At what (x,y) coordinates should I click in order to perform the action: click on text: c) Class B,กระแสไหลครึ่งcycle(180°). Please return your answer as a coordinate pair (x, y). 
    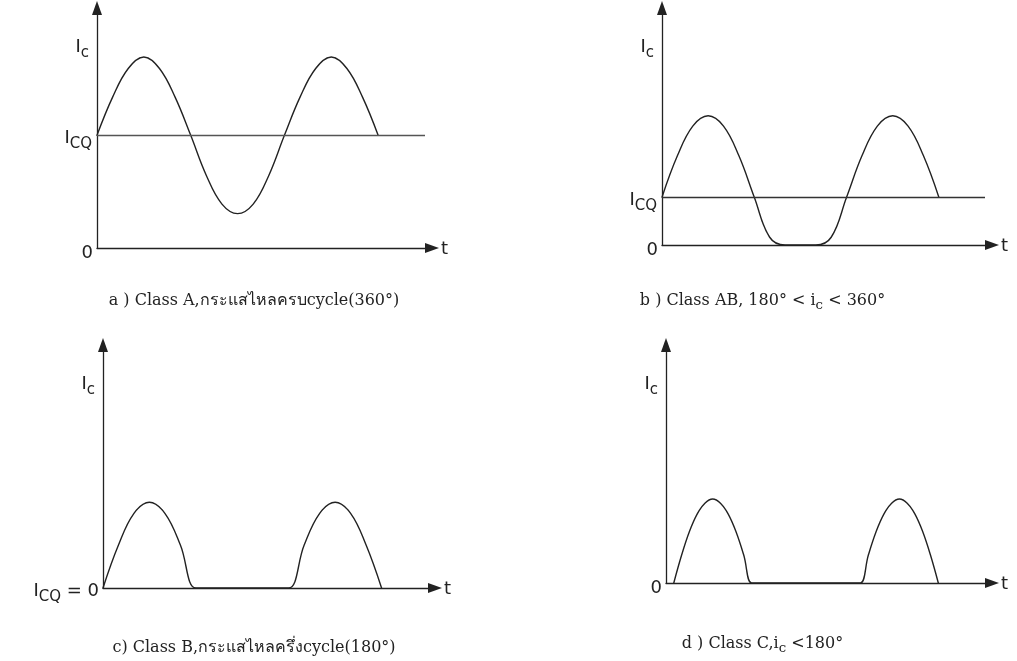
    Looking at the image, I should click on (254, 646).